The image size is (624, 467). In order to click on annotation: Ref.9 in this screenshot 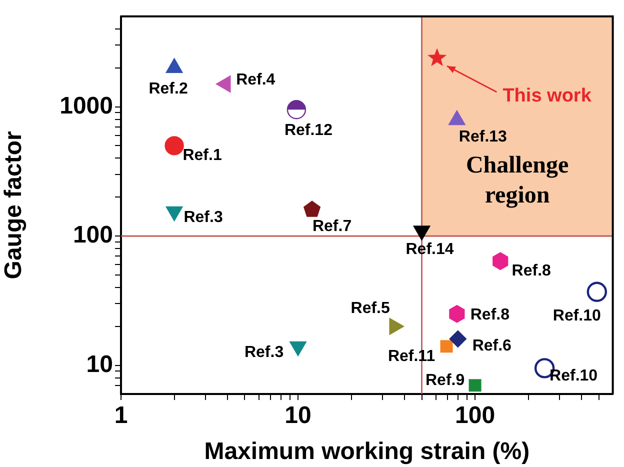, I will do `click(445, 380)`.